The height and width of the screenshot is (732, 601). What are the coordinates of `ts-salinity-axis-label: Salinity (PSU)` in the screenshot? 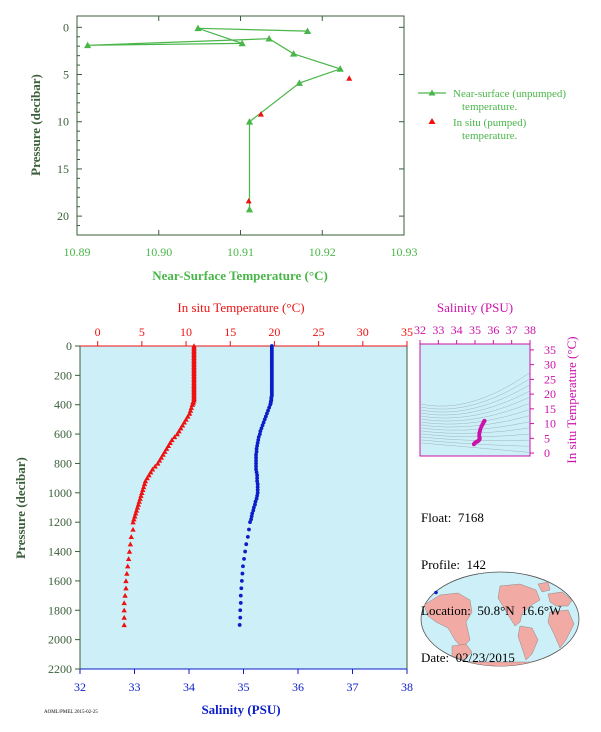 It's located at (475, 307).